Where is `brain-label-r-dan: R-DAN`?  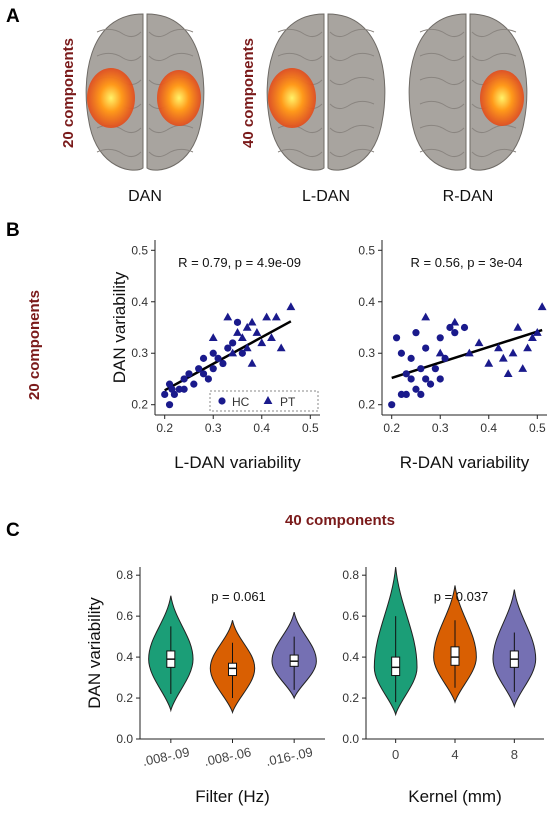 brain-label-r-dan: R-DAN is located at coordinates (468, 196).